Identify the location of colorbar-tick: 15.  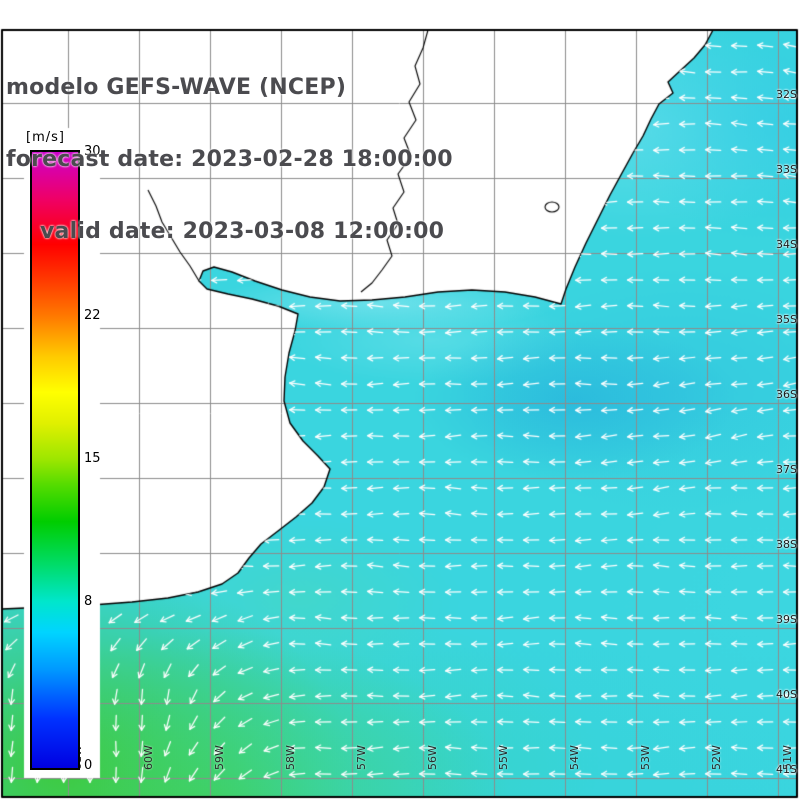
(92, 458).